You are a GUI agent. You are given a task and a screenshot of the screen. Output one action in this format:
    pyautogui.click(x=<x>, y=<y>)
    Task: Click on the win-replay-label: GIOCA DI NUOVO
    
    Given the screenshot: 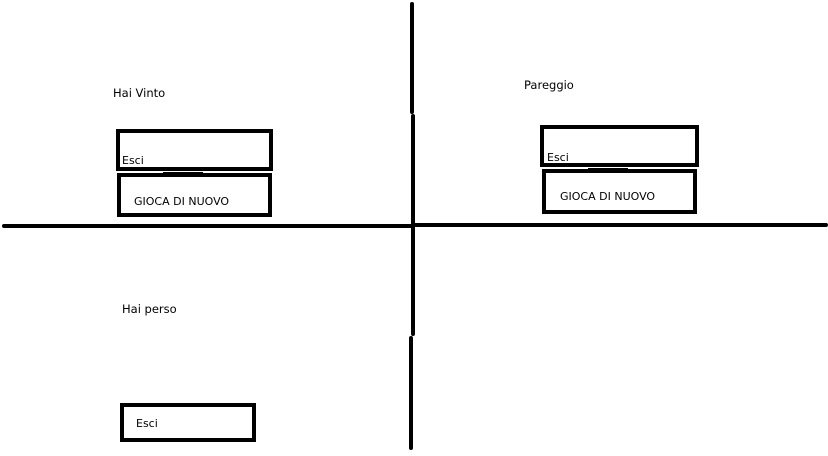 What is the action you would take?
    pyautogui.click(x=182, y=201)
    